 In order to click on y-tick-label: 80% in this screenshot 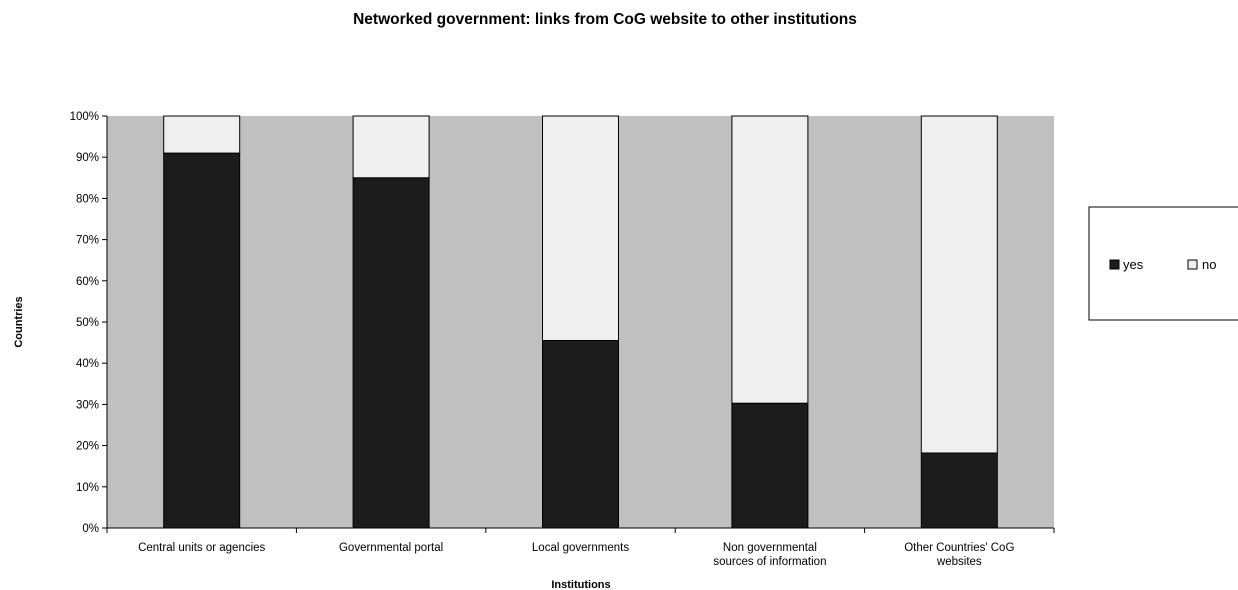, I will do `click(87, 199)`.